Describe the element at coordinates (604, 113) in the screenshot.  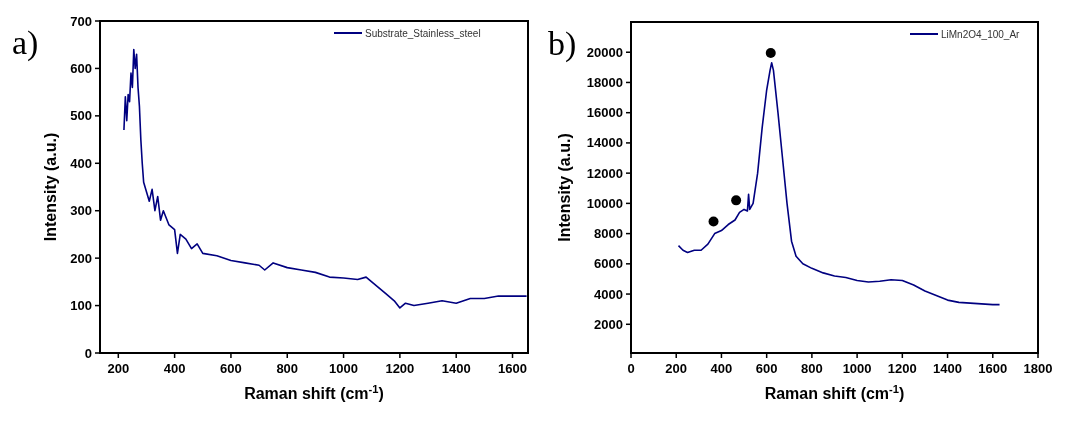
I see `y-tick-label: 16000` at that location.